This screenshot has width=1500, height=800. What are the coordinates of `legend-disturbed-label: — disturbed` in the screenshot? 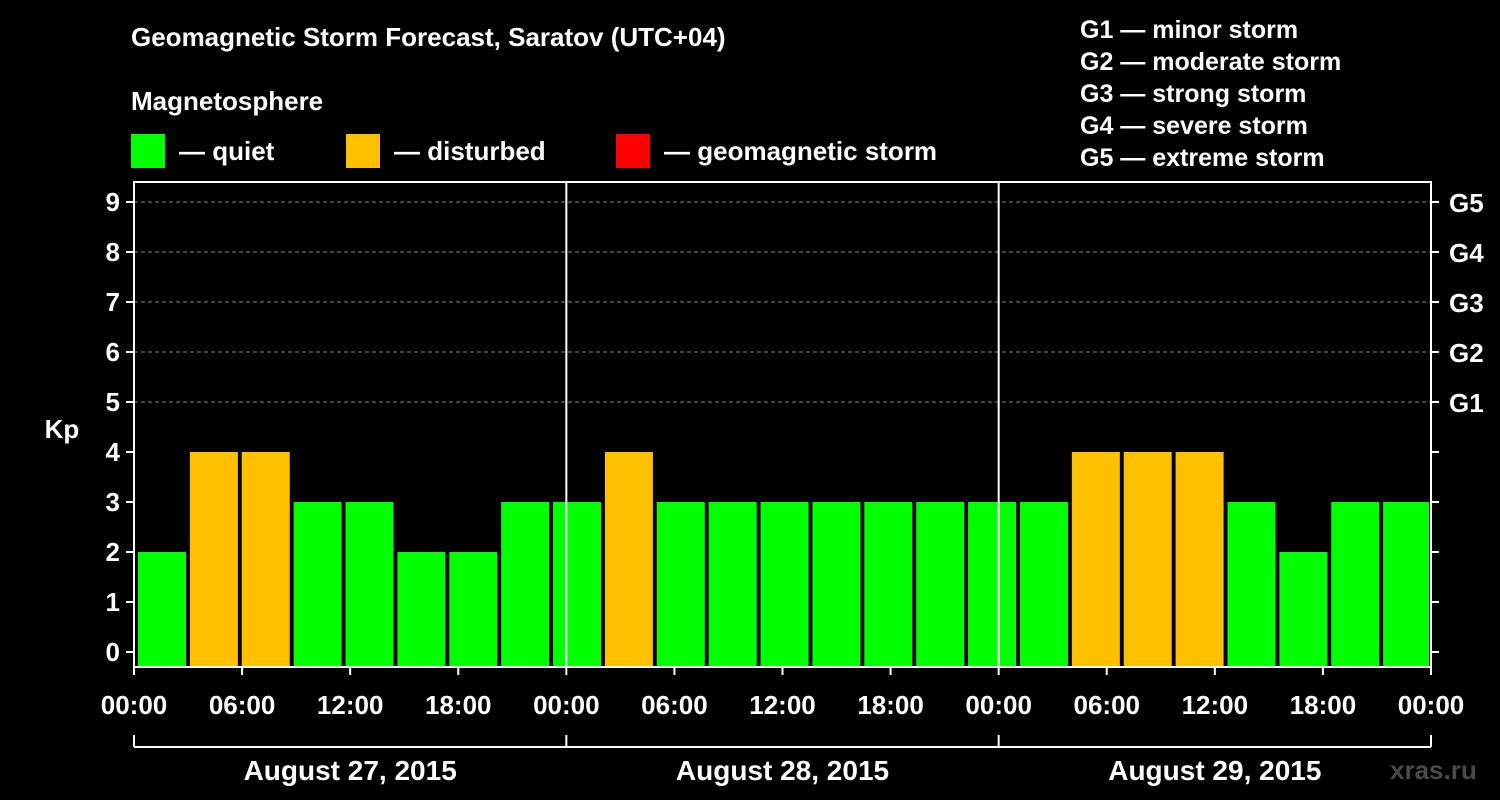 It's located at (470, 150).